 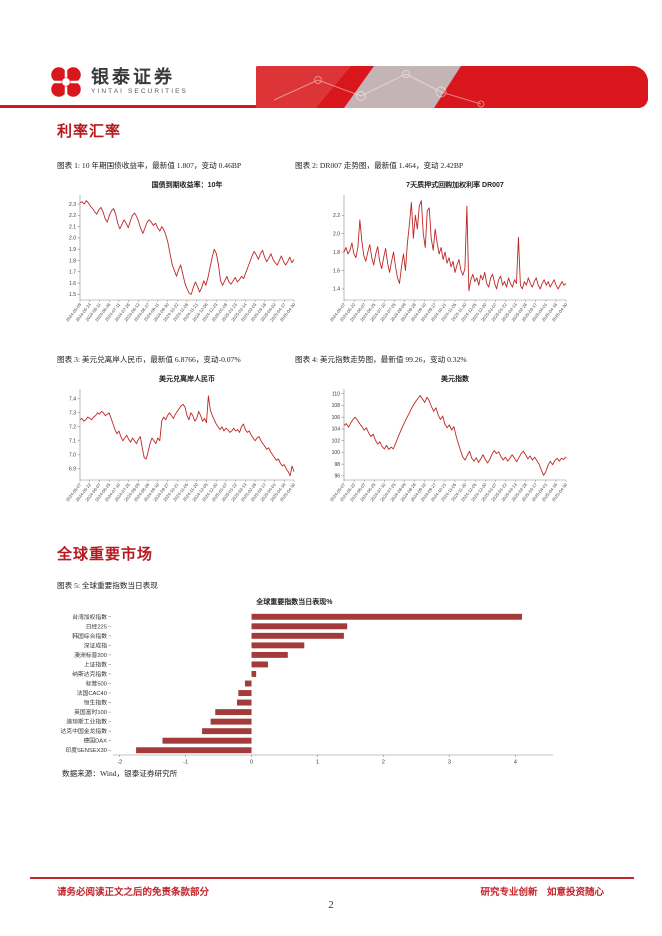 I want to click on svg-text: 标普500, so click(x=96, y=684).